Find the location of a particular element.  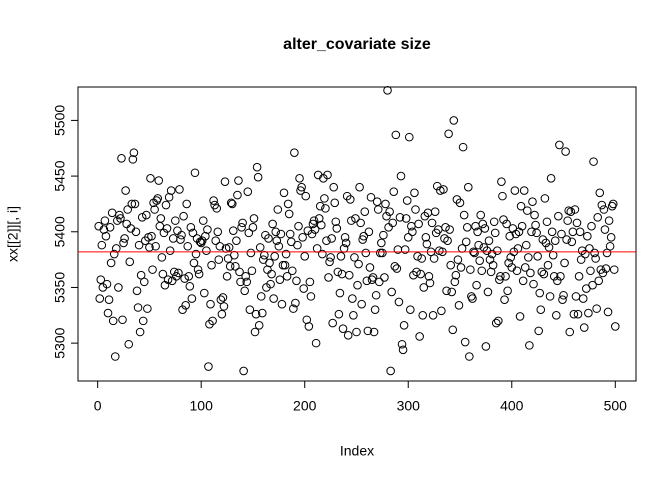

x-axis-label: Index is located at coordinates (357, 451).